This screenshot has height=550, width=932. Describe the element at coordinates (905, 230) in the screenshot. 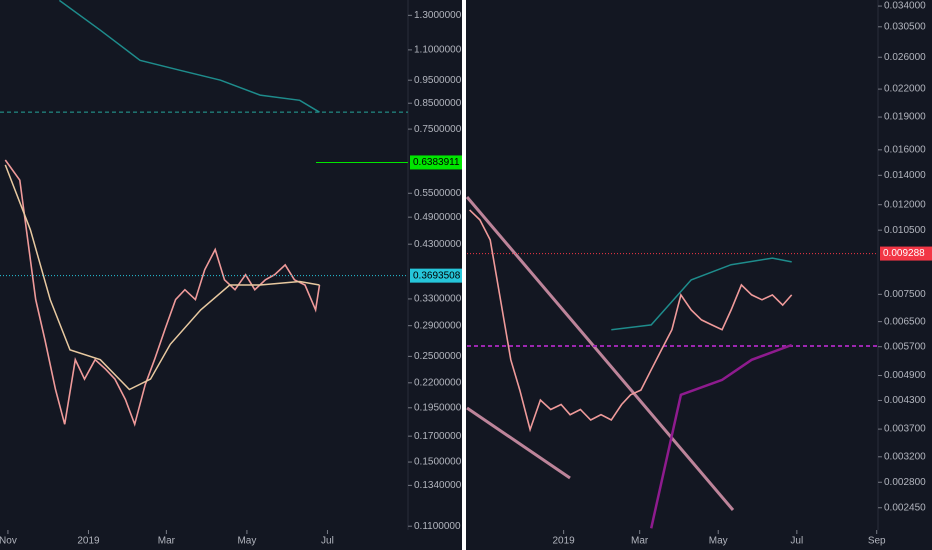

I see `y-tick-label: 0.010500` at that location.